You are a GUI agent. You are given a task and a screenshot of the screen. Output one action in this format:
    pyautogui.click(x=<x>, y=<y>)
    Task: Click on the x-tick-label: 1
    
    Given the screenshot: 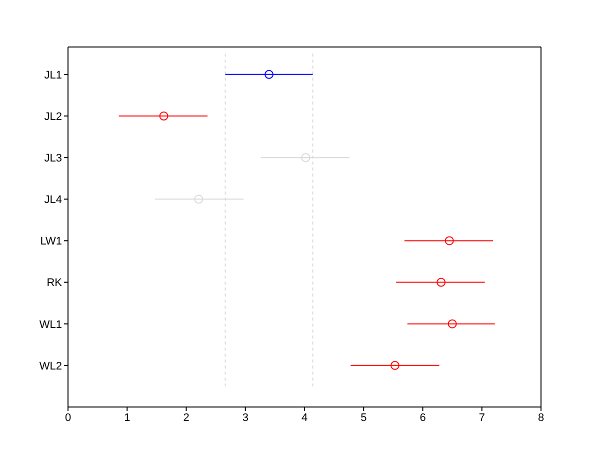 What is the action you would take?
    pyautogui.click(x=127, y=418)
    